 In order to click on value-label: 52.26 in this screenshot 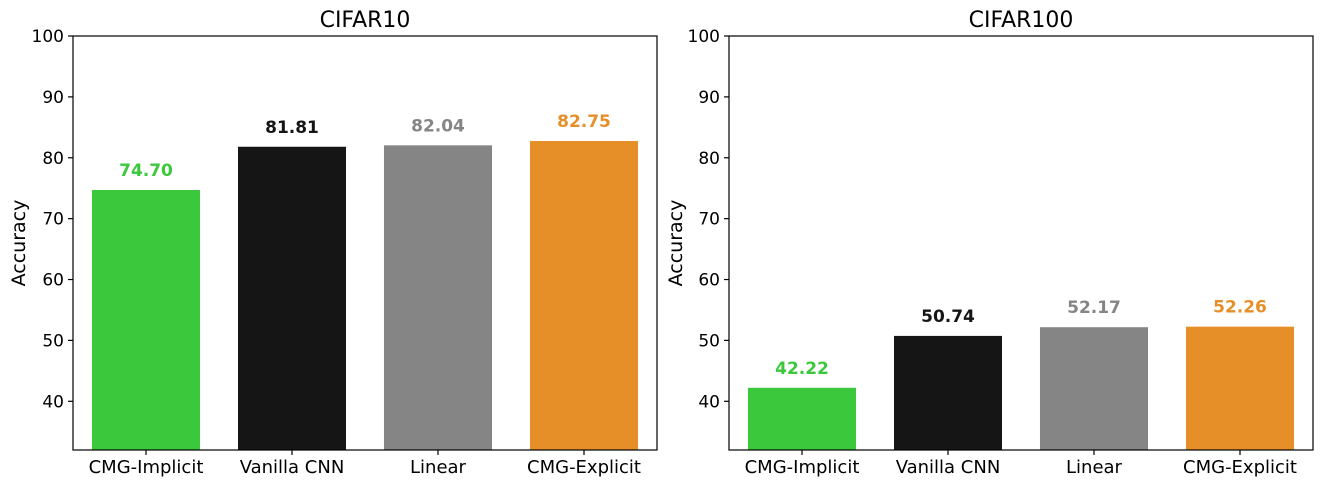, I will do `click(1240, 308)`.